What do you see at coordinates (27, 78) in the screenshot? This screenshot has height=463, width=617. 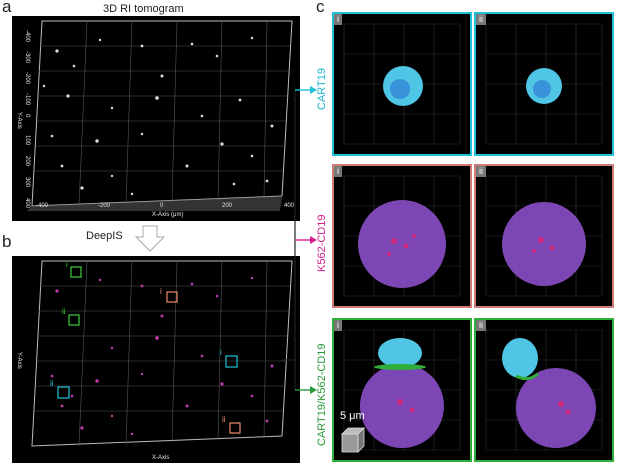 I see `y-tick-label: -200` at bounding box center [27, 78].